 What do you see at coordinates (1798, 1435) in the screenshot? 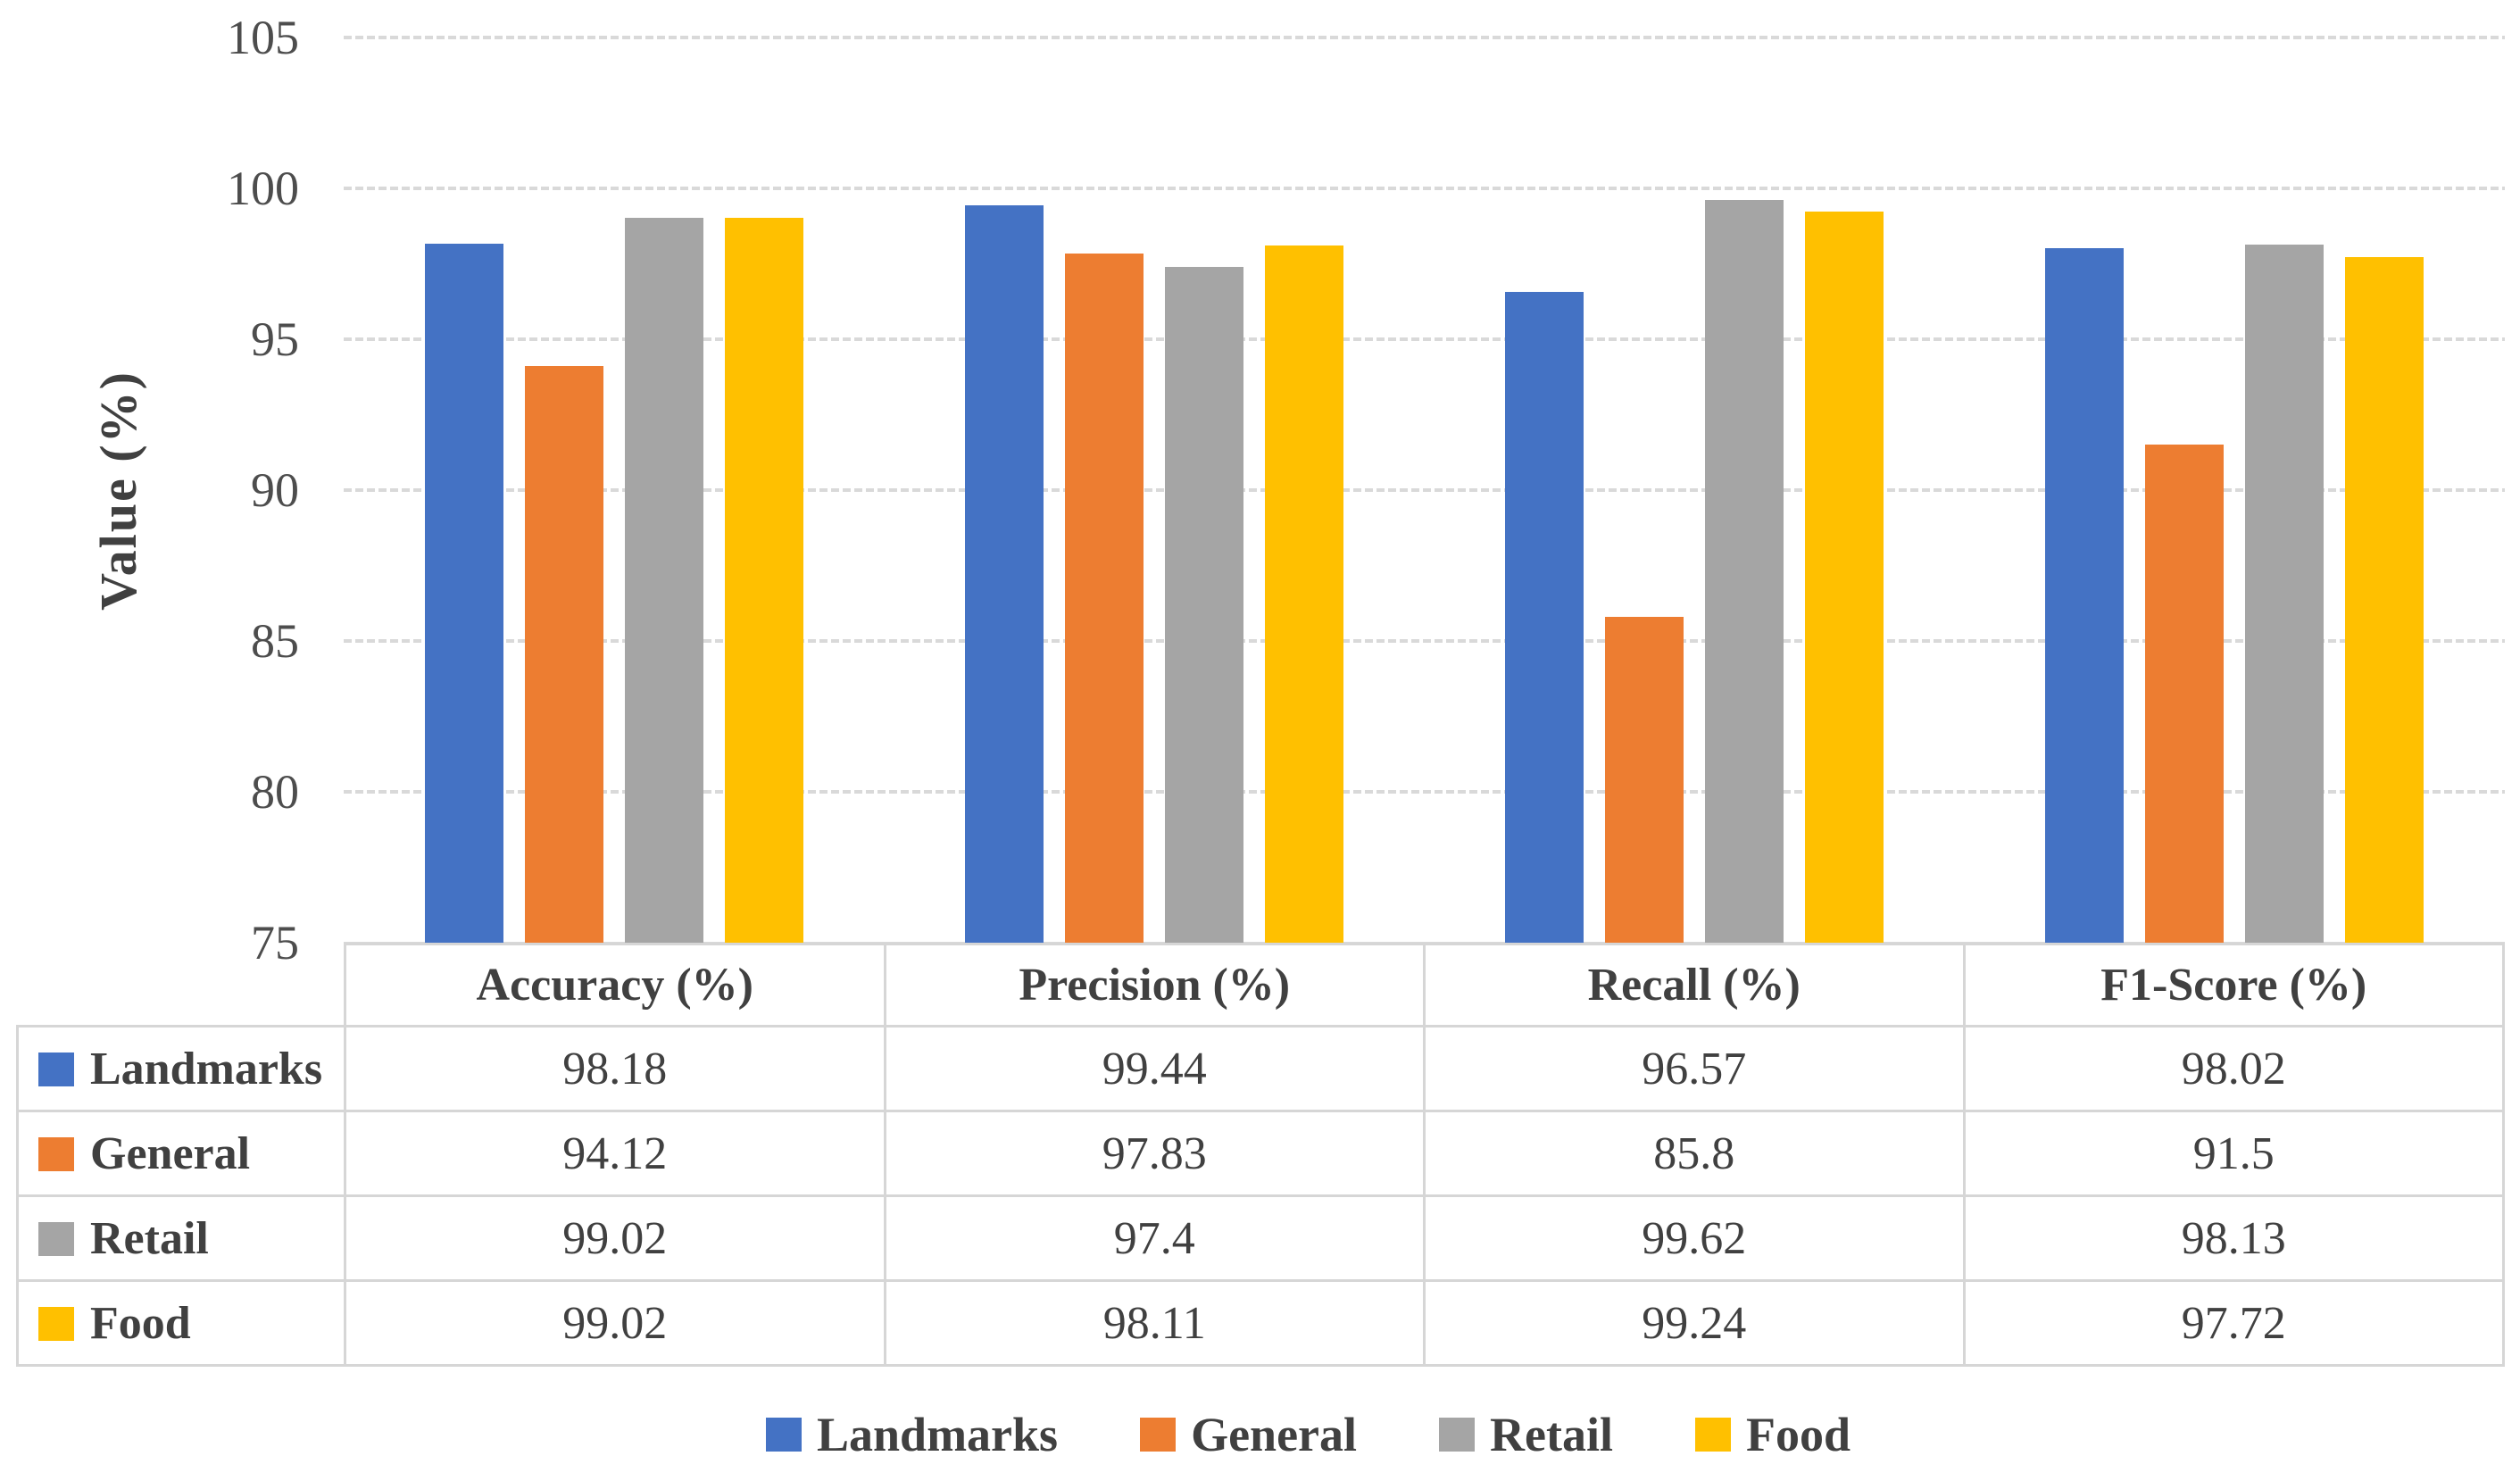
I see `legend-label-food: Food` at bounding box center [1798, 1435].